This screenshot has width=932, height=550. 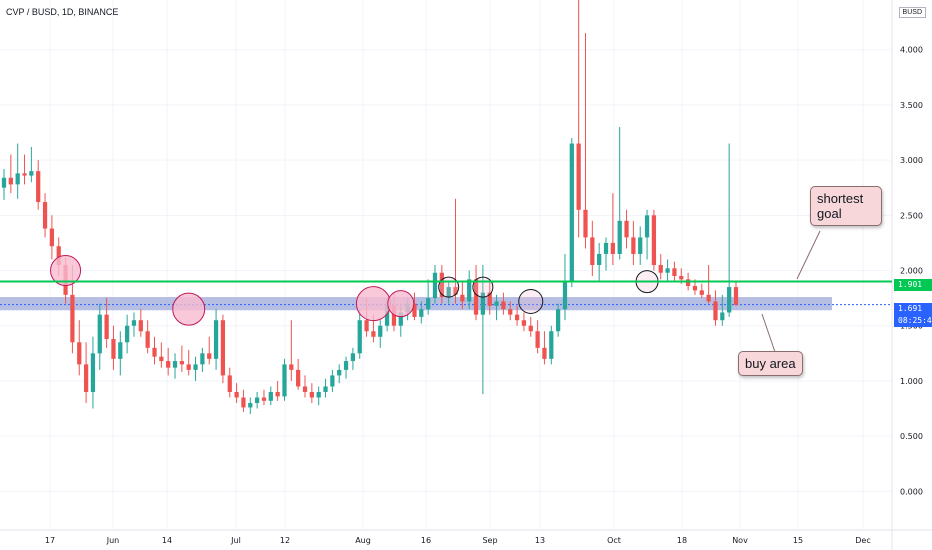 What do you see at coordinates (911, 160) in the screenshot?
I see `y-tick-label: 3.000` at bounding box center [911, 160].